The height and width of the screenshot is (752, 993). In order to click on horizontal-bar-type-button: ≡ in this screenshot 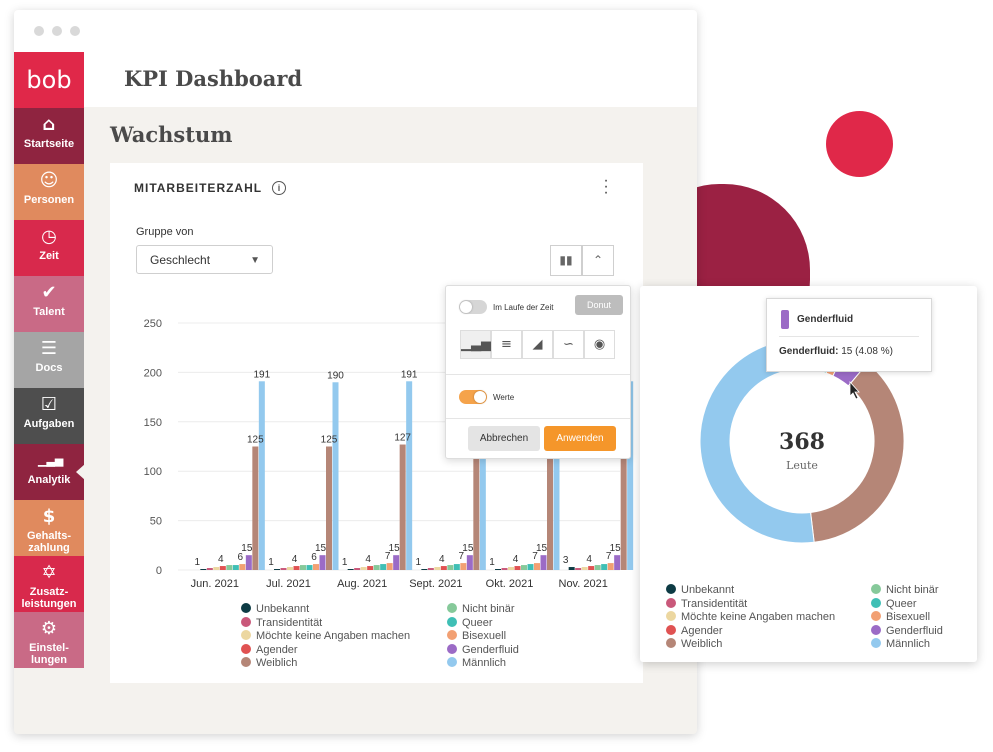, I will do `click(506, 344)`.